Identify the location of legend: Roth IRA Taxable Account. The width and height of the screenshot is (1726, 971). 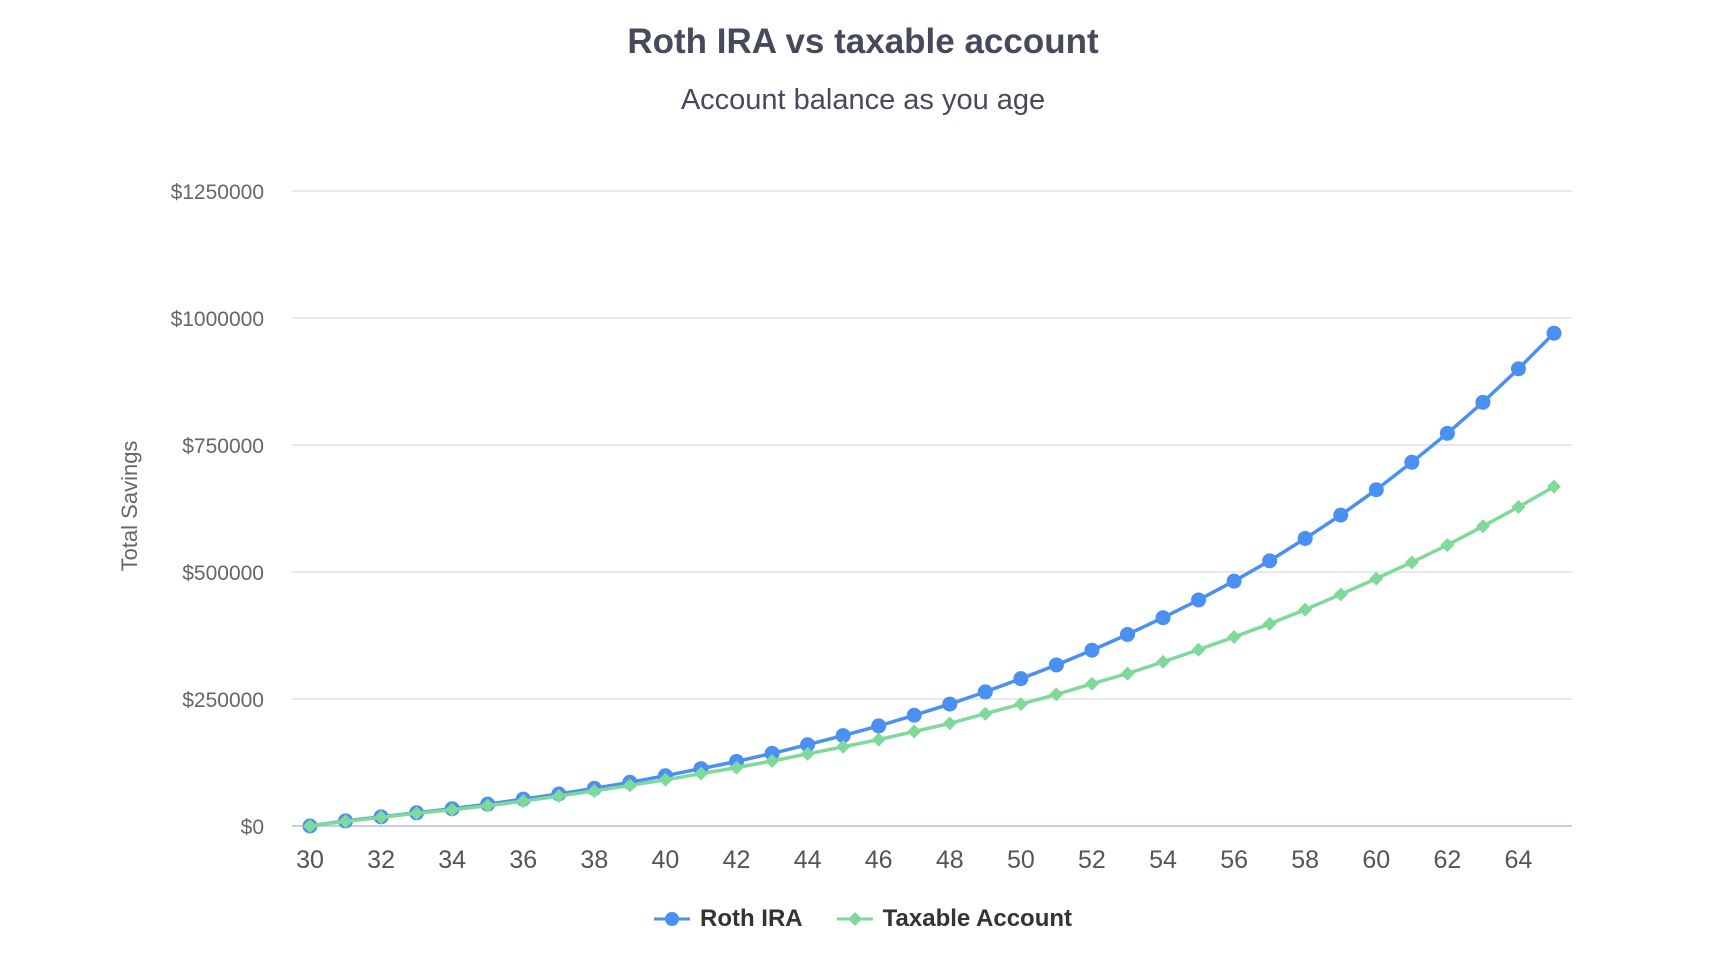
(863, 919).